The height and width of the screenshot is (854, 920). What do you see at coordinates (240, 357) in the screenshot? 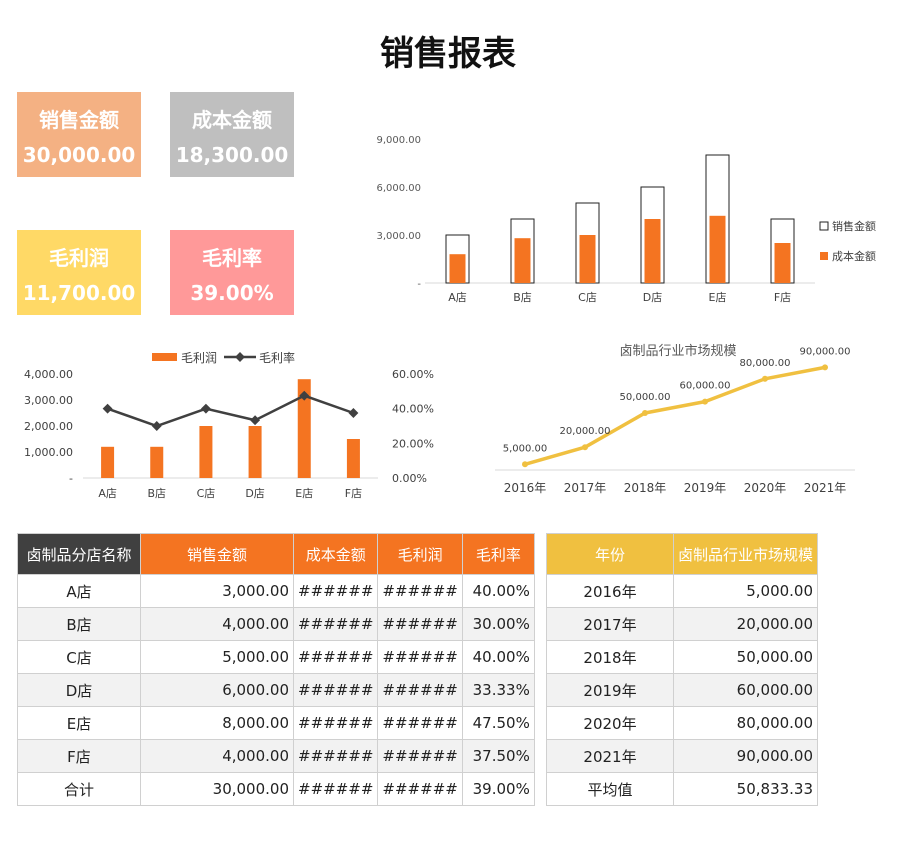
I see `chart2-legend-margin-marker` at bounding box center [240, 357].